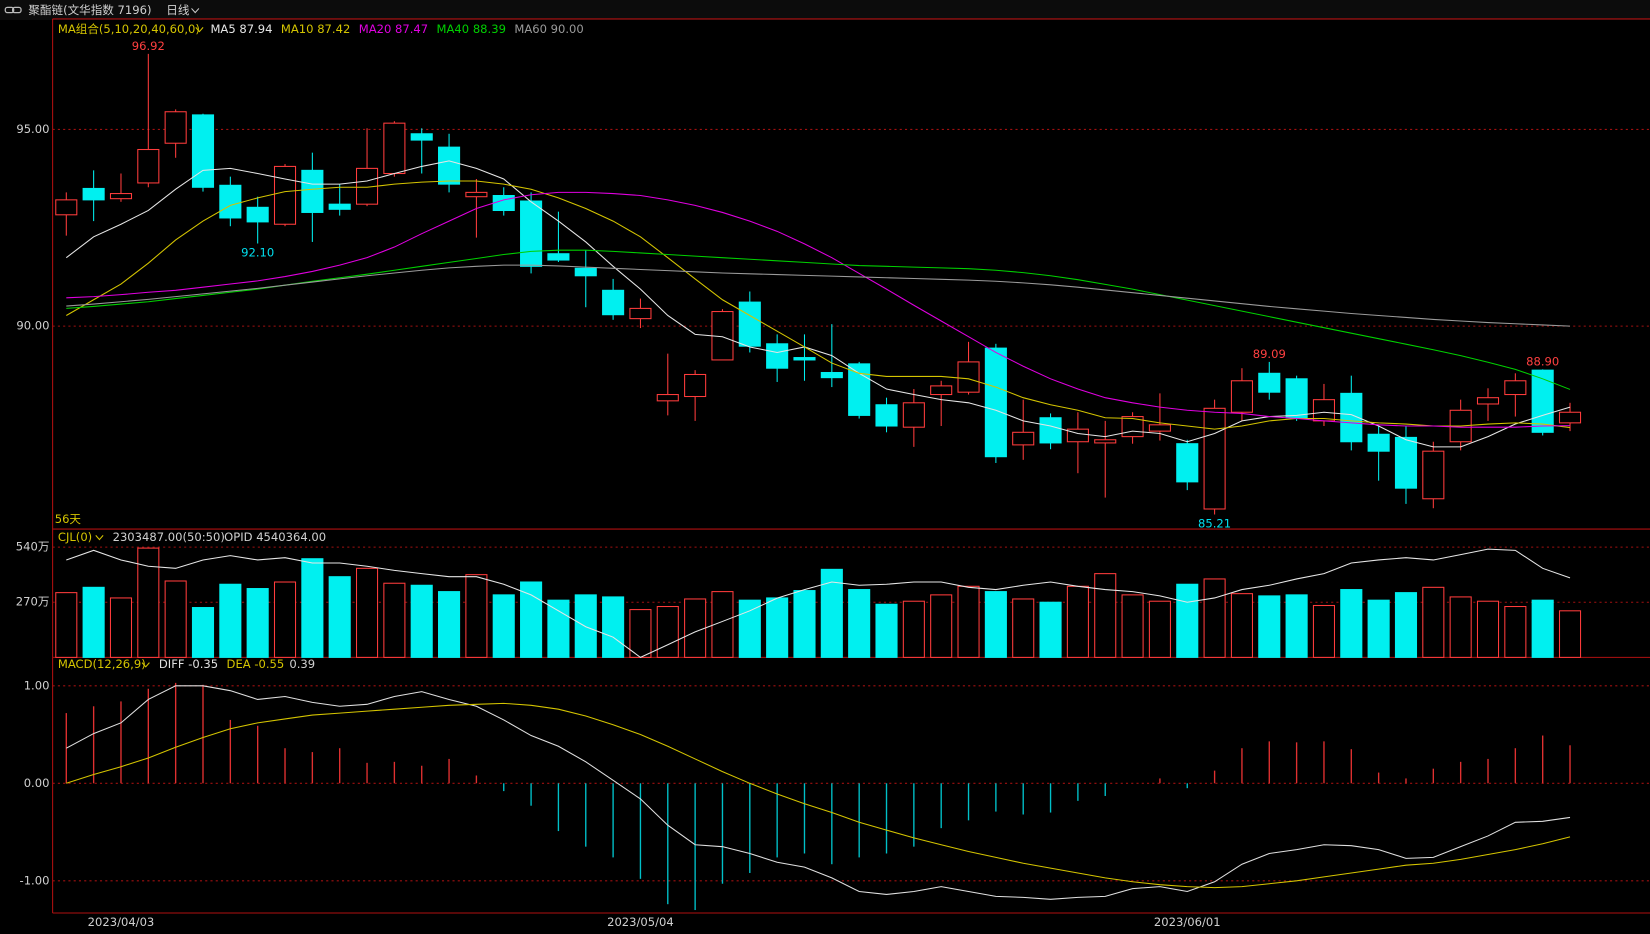  Describe the element at coordinates (32, 129) in the screenshot. I see `y-tick-label: 95.00` at that location.